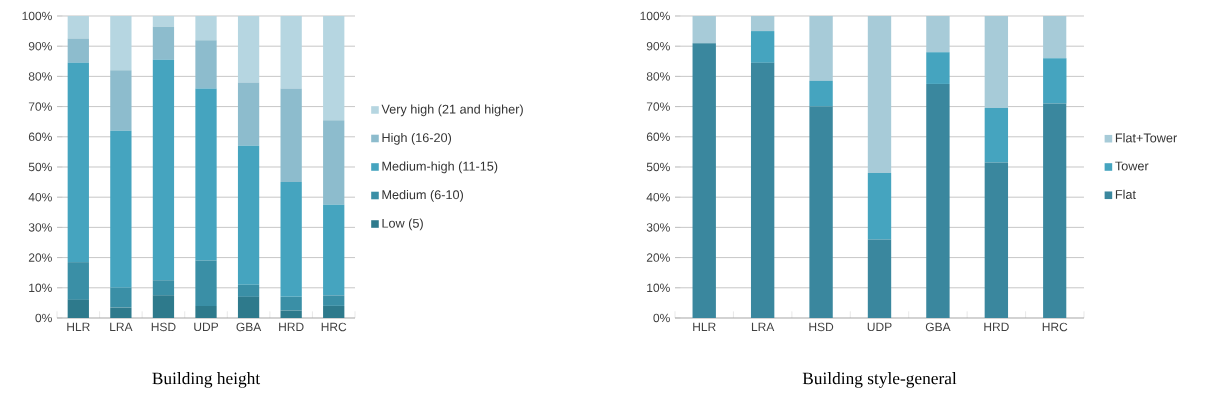 The image size is (1212, 420). Describe the element at coordinates (422, 195) in the screenshot. I see `legend-label: Medium (6-10)` at that location.